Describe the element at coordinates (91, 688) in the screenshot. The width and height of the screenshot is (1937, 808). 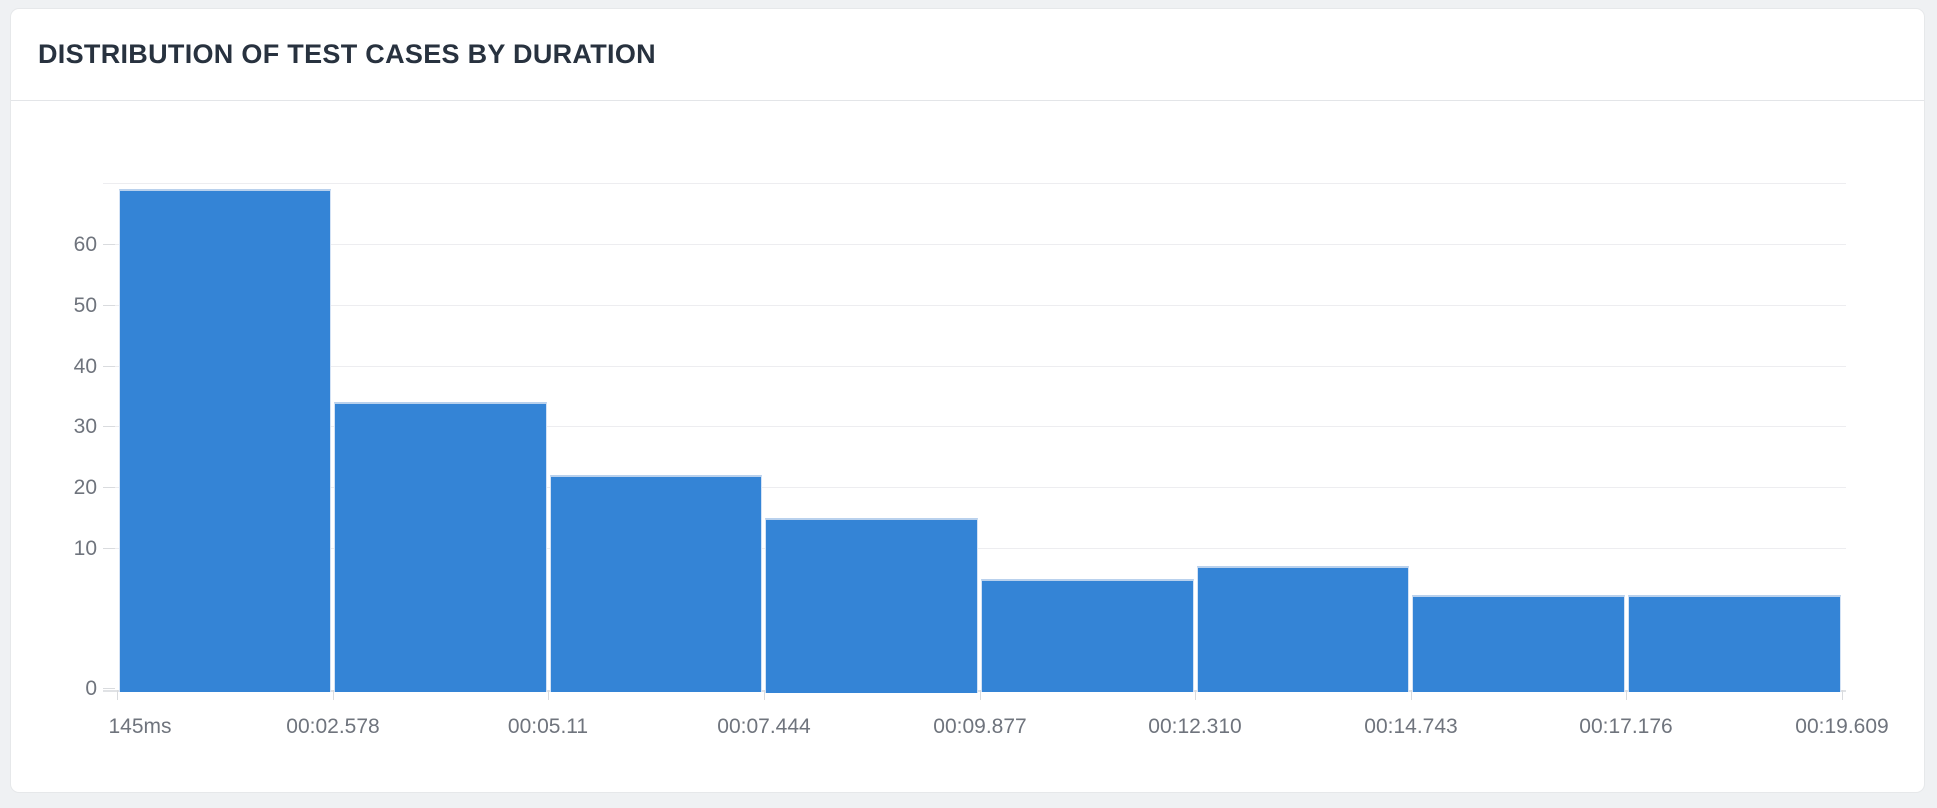
I see `y-axis-tick-label: 0` at that location.